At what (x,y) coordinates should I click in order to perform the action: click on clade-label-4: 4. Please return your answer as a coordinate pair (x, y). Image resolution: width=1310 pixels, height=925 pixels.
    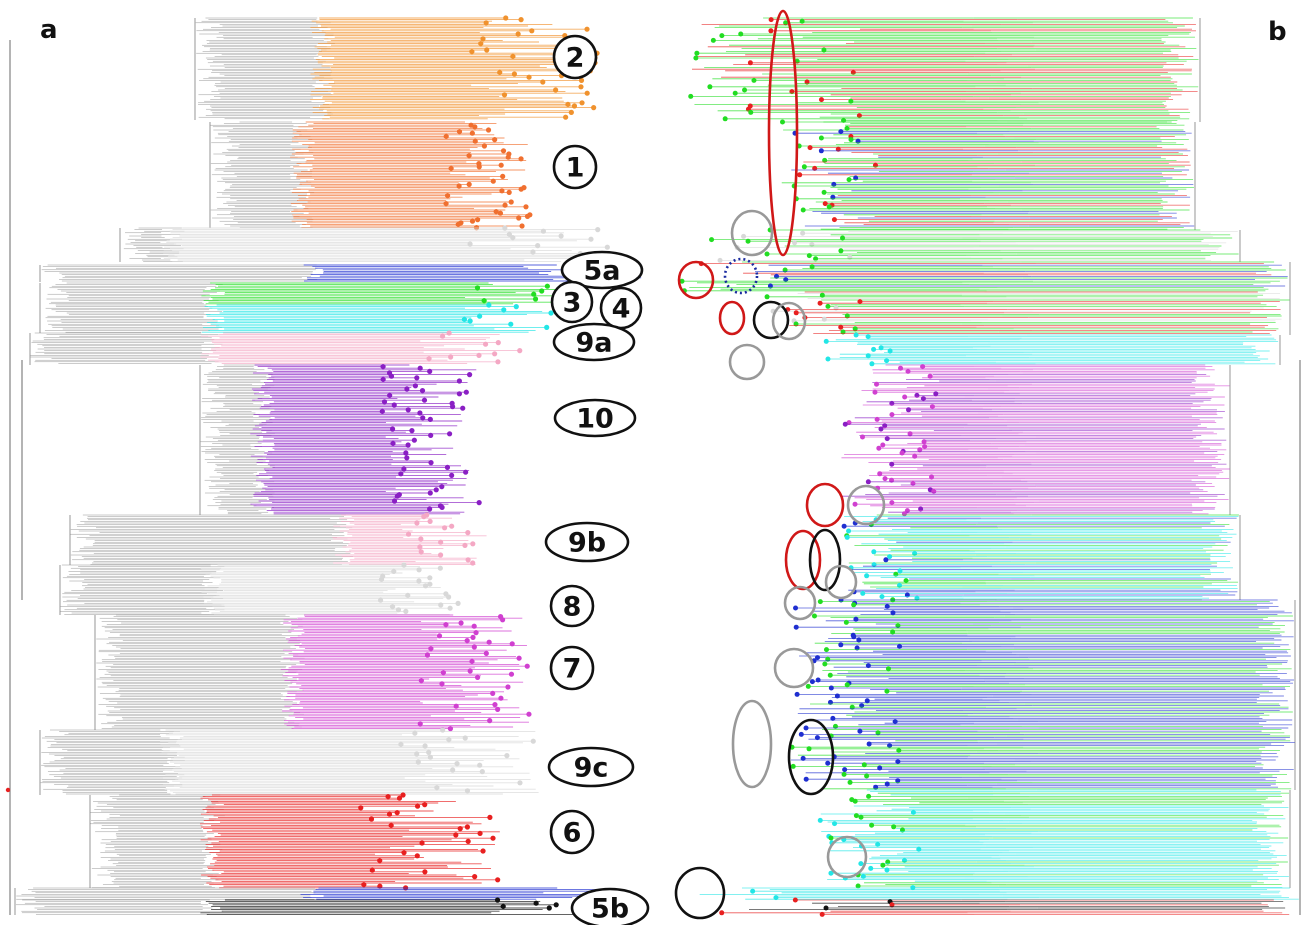
    Looking at the image, I should click on (621, 308).